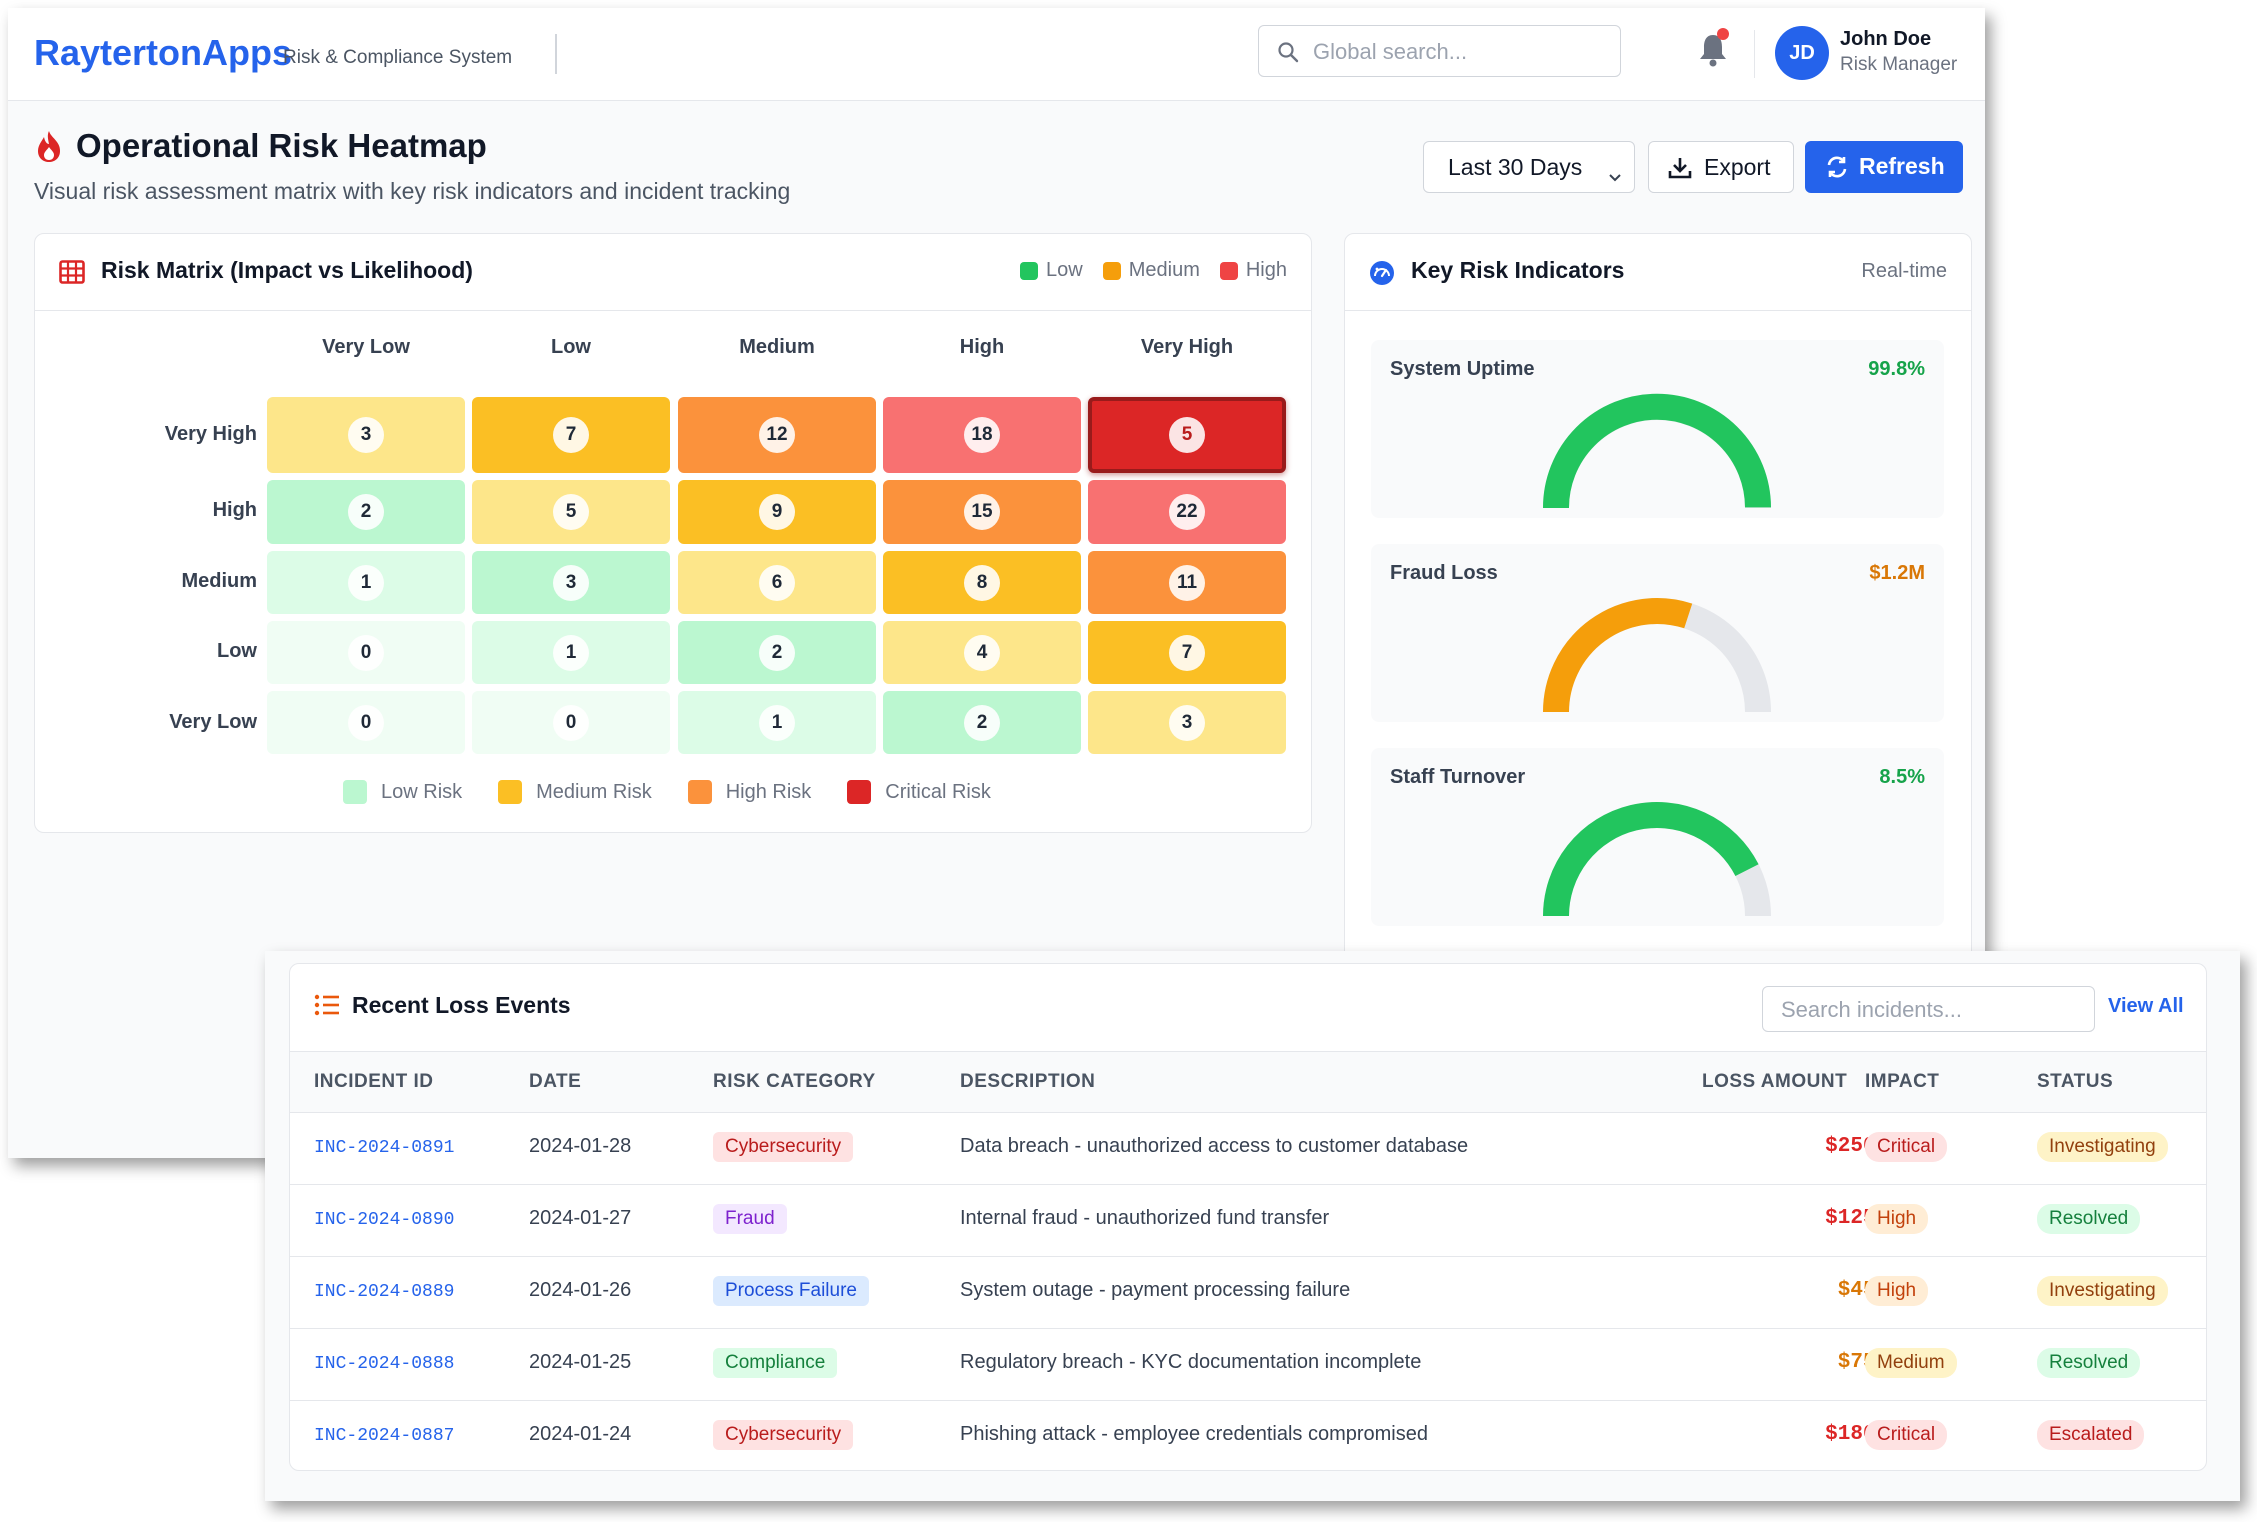  What do you see at coordinates (1884, 167) in the screenshot?
I see `refresh-button: Refresh` at bounding box center [1884, 167].